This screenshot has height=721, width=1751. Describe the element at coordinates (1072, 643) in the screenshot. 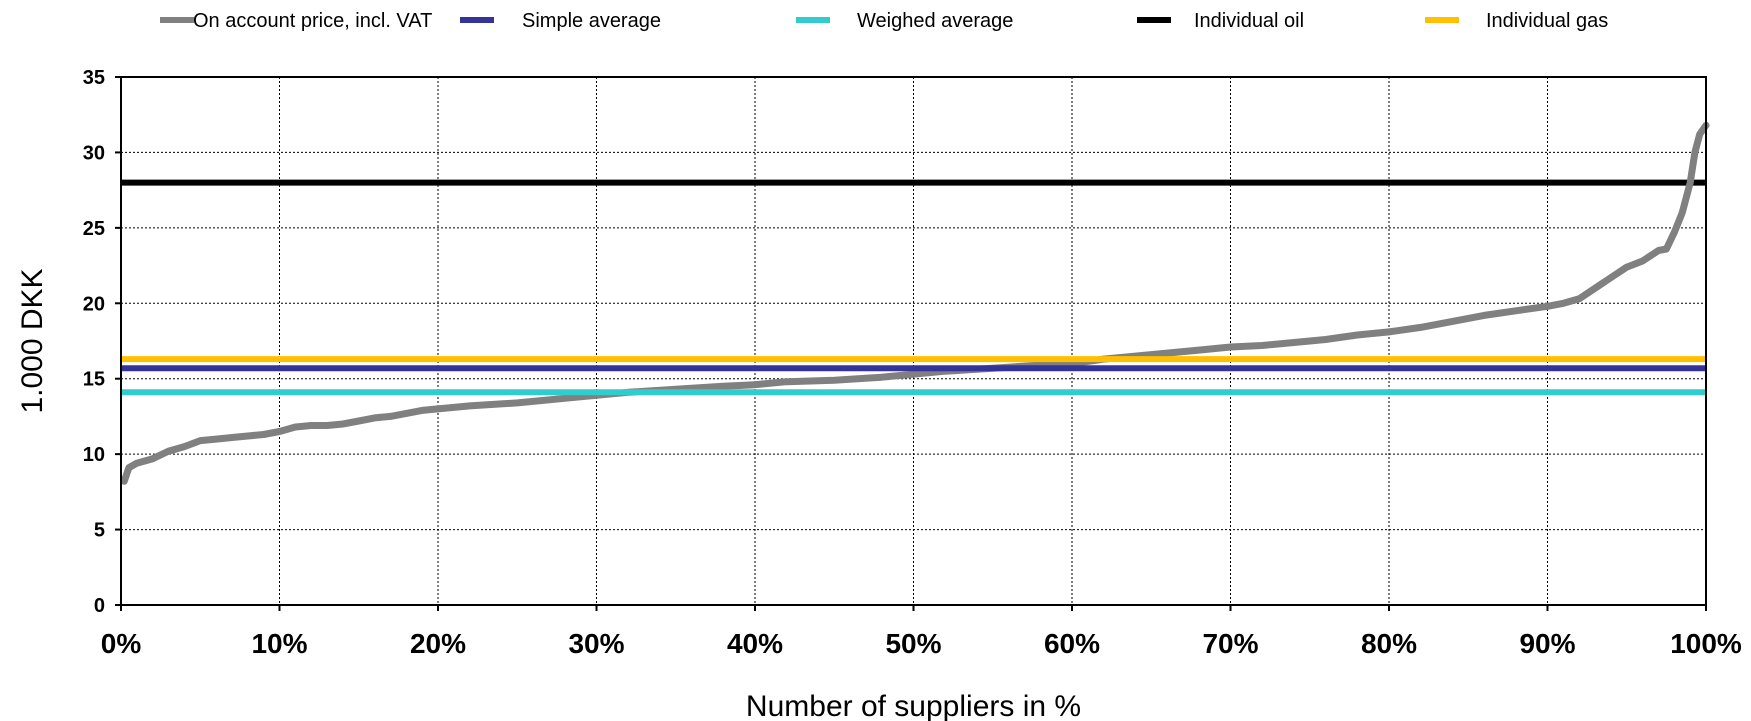

I see `x-tick-label: 60%` at that location.